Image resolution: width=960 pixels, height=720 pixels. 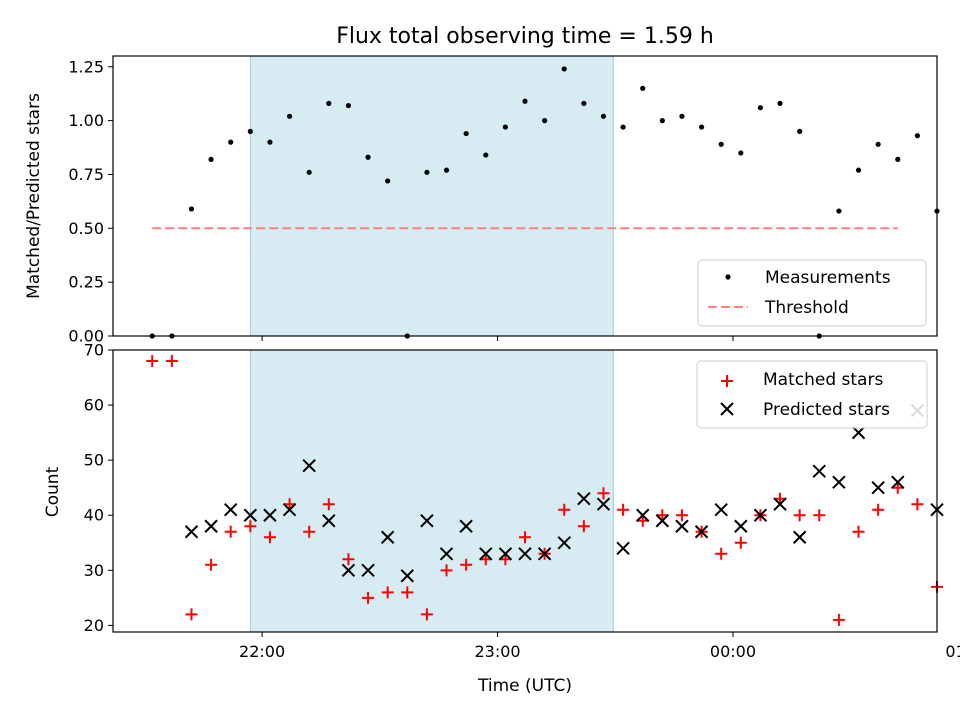 What do you see at coordinates (94, 515) in the screenshot?
I see `bottom-y-tick-label: 40` at bounding box center [94, 515].